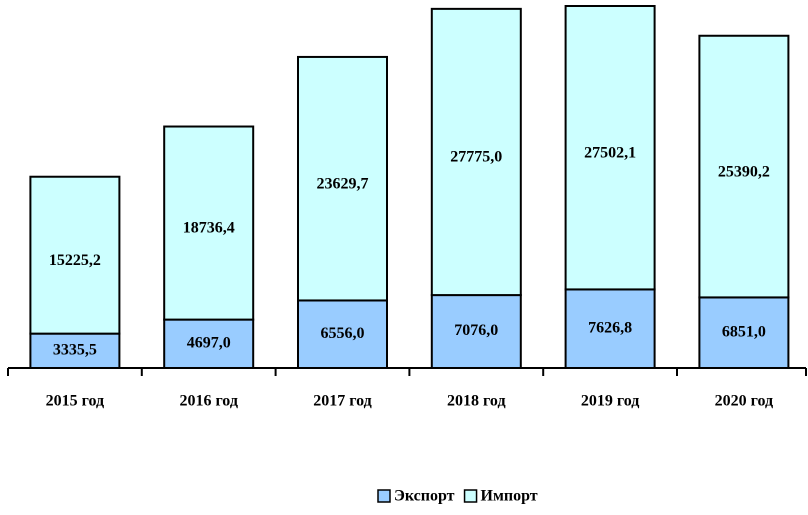 The width and height of the screenshot is (808, 515). I want to click on data-label: 18736,4, so click(209, 228).